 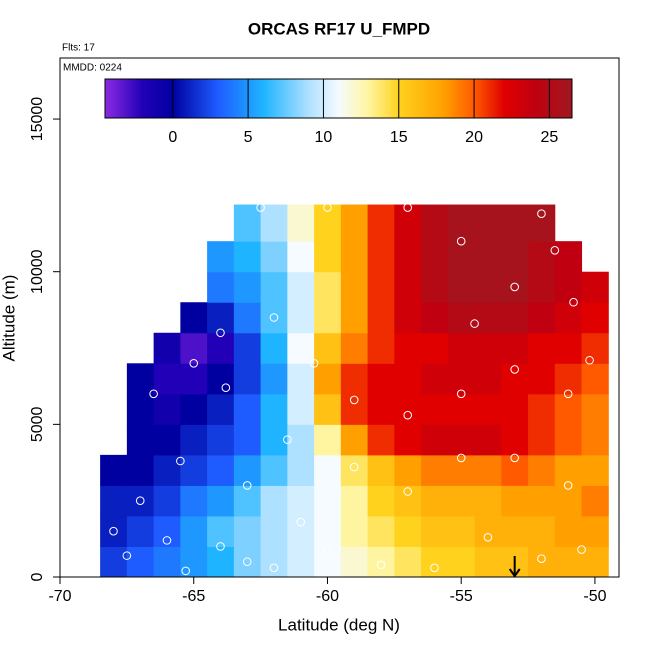 I want to click on x-tick-label: -65, so click(x=193, y=596).